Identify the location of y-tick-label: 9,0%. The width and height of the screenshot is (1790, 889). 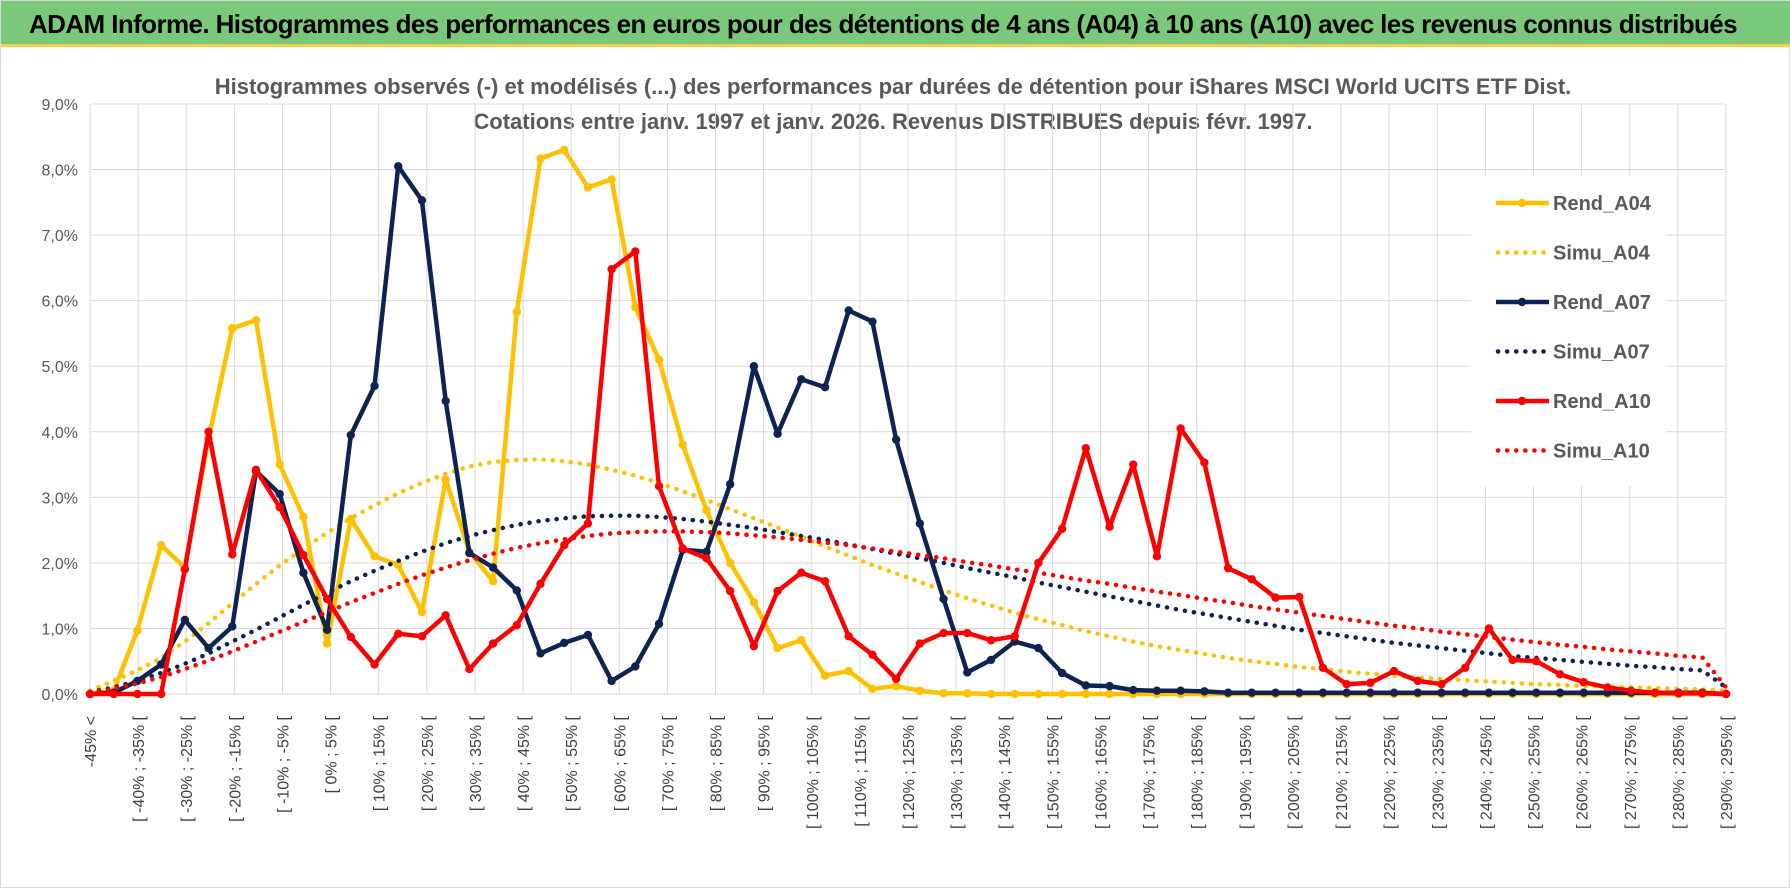
(60, 105).